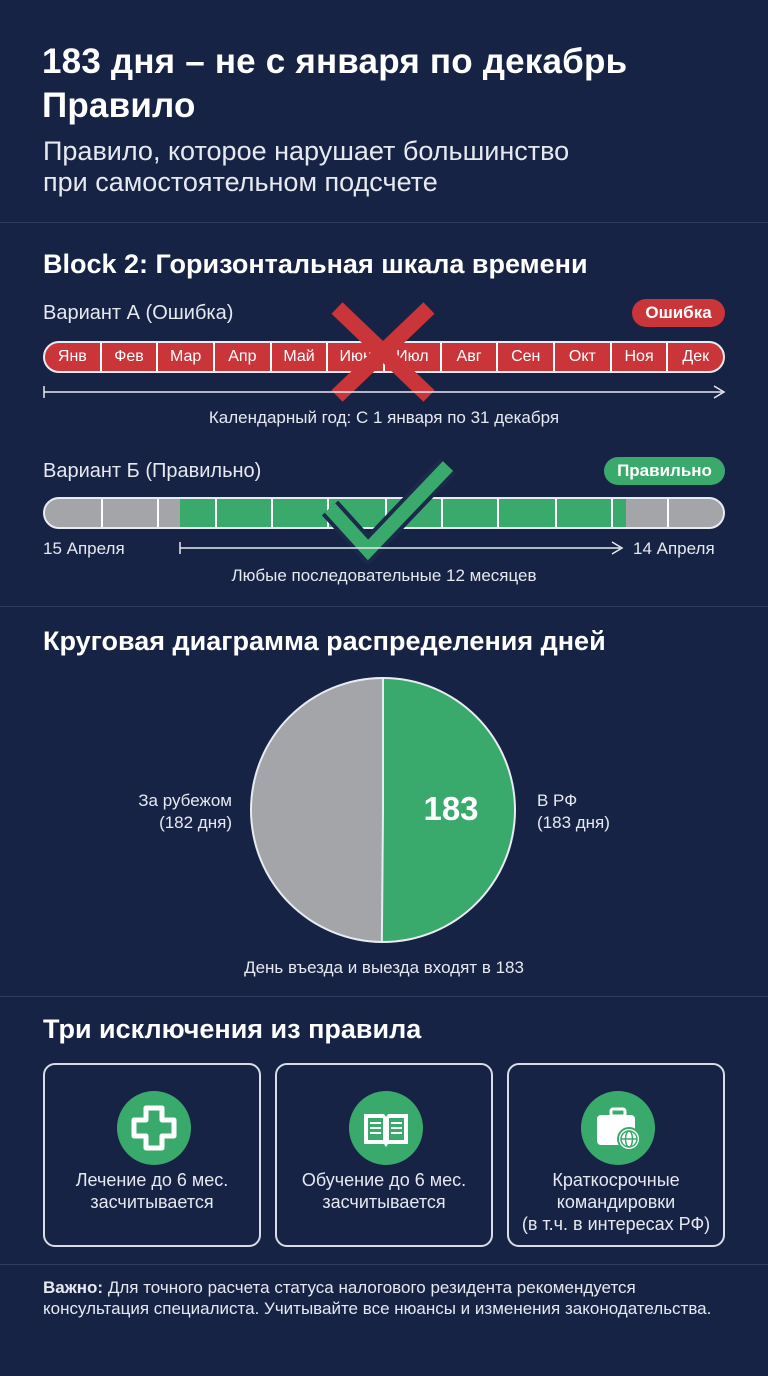  What do you see at coordinates (335, 61) in the screenshot?
I see `title-line-1: 183 дня – не с января по декабрь` at bounding box center [335, 61].